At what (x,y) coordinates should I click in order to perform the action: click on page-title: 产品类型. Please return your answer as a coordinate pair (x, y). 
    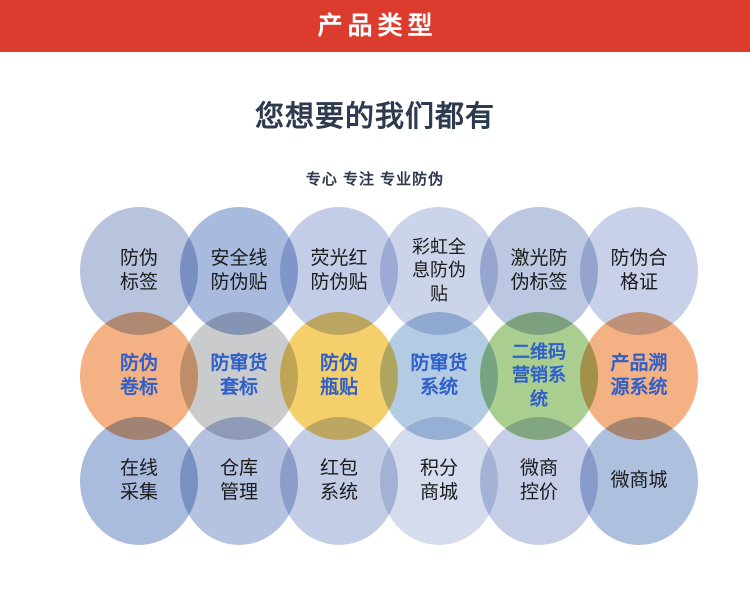
    Looking at the image, I should click on (377, 25).